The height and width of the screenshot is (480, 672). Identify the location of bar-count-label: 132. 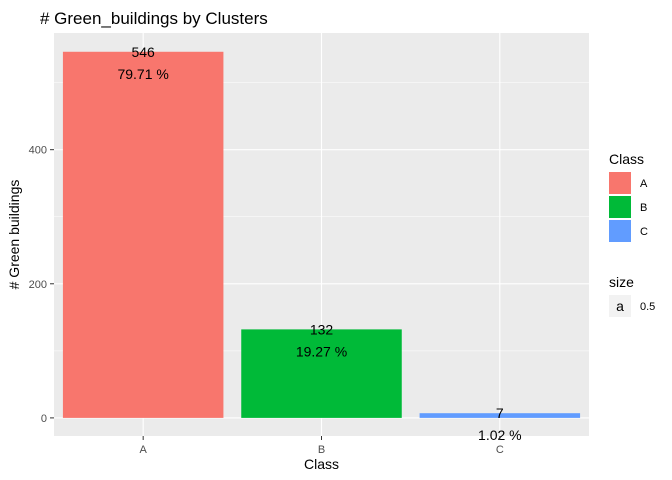
(322, 329).